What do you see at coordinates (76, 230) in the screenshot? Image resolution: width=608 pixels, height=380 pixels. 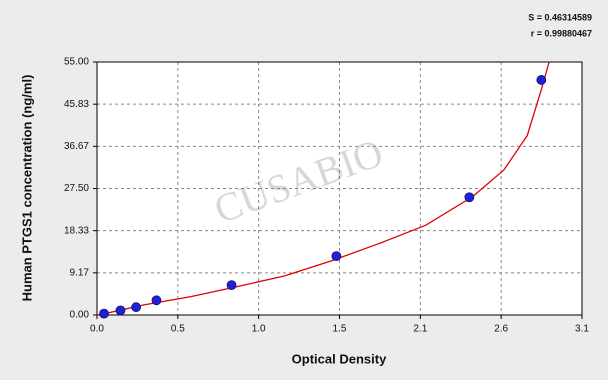 I see `y-tick-label: 18.33` at bounding box center [76, 230].